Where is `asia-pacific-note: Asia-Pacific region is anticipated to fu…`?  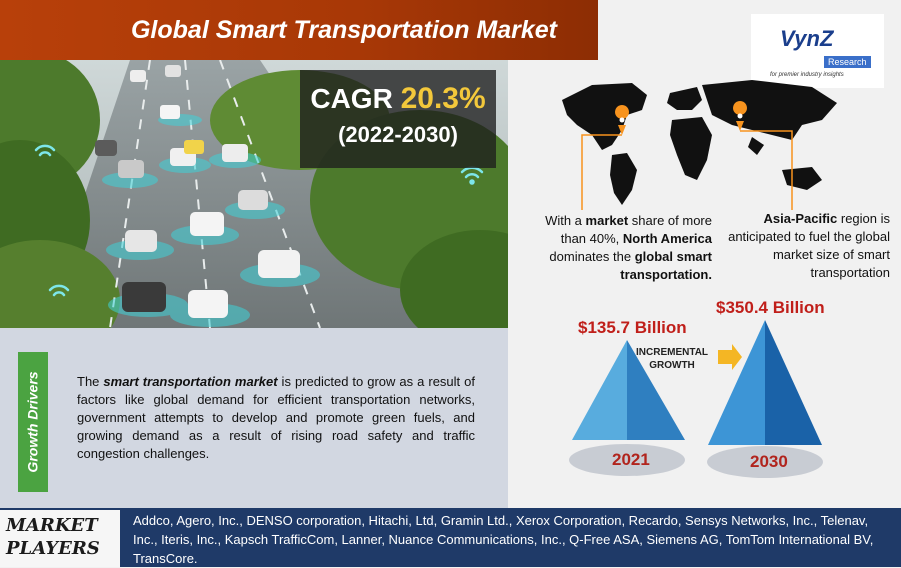 asia-pacific-note: Asia-Pacific region is anticipated to fu… is located at coordinates (800, 246).